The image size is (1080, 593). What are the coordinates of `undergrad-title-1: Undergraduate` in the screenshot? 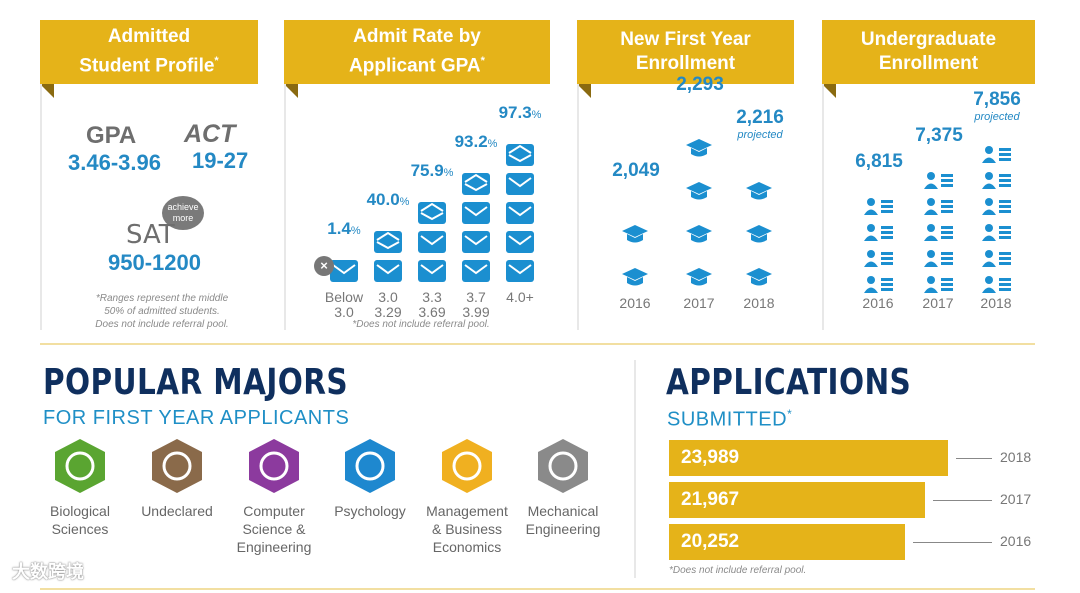 It's located at (928, 39).